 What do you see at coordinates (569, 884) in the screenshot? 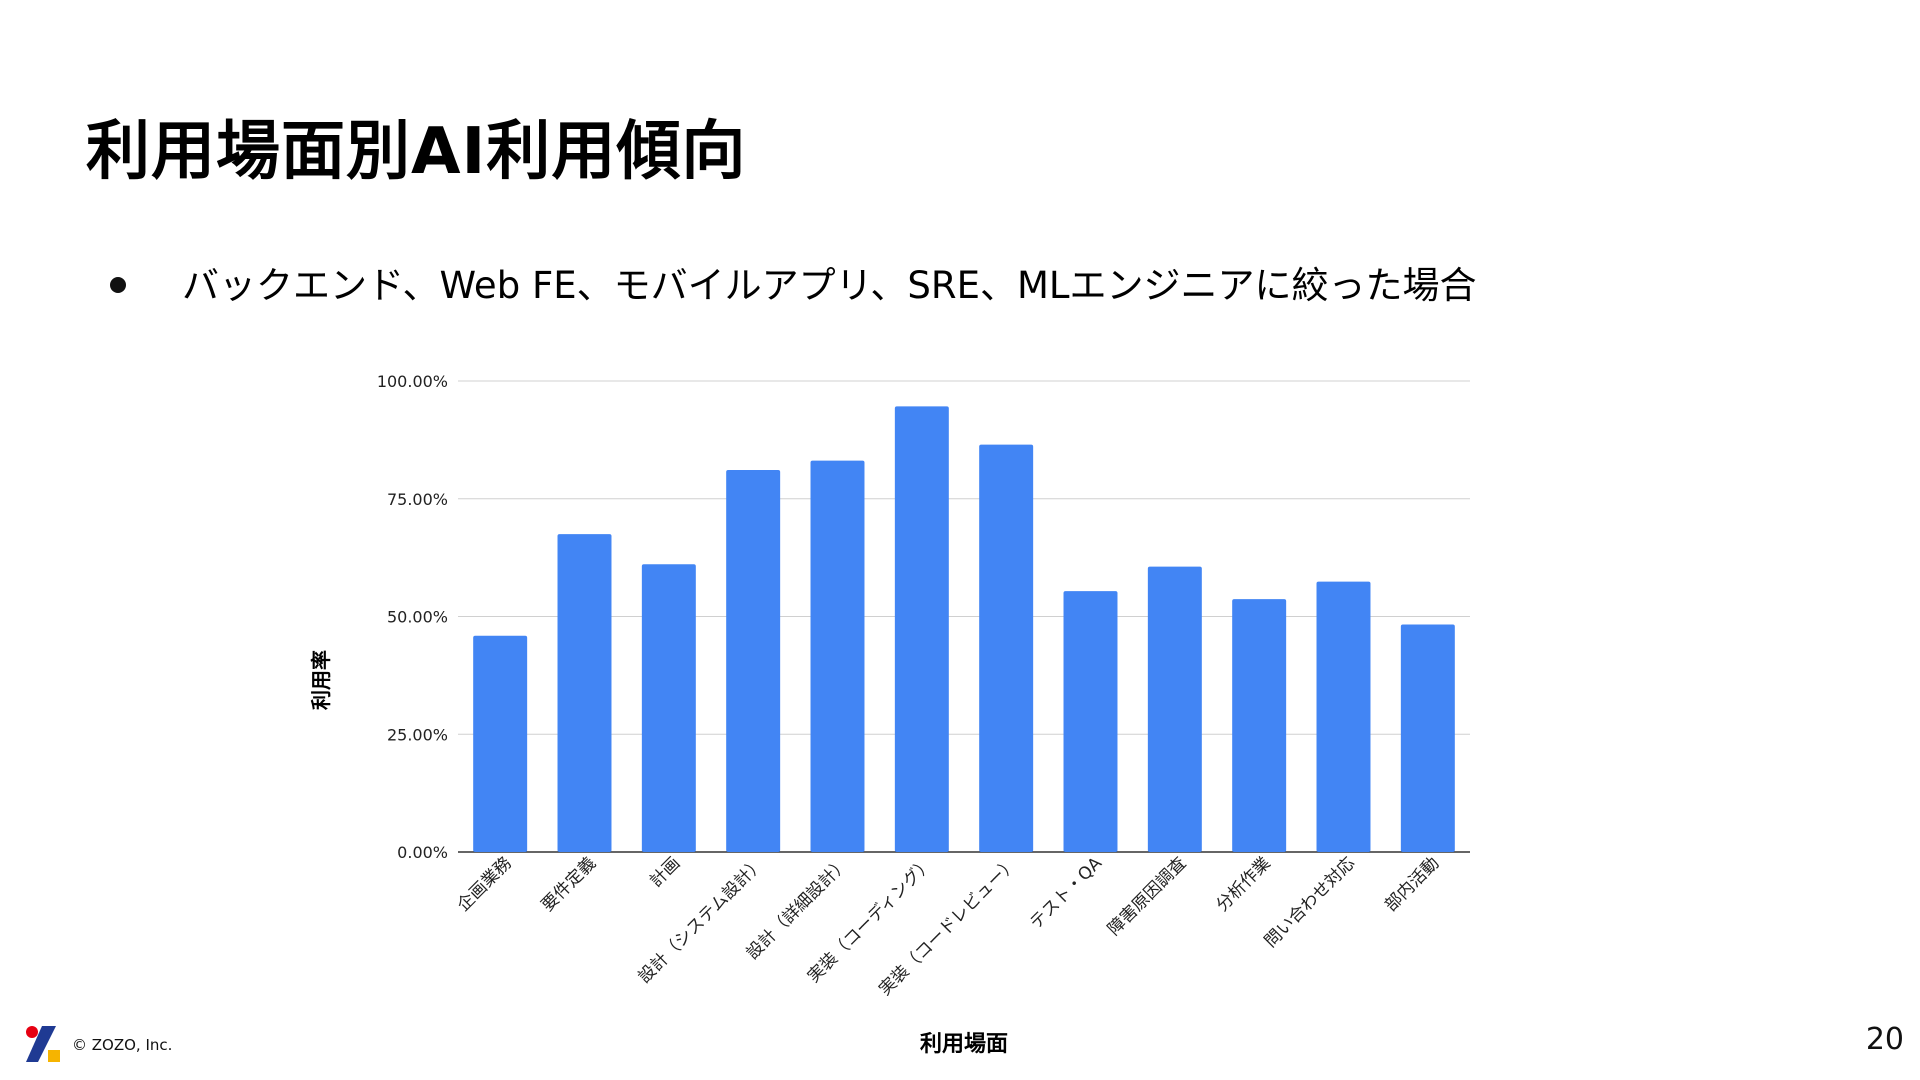
I see `x-tick-label: 要件定義` at bounding box center [569, 884].